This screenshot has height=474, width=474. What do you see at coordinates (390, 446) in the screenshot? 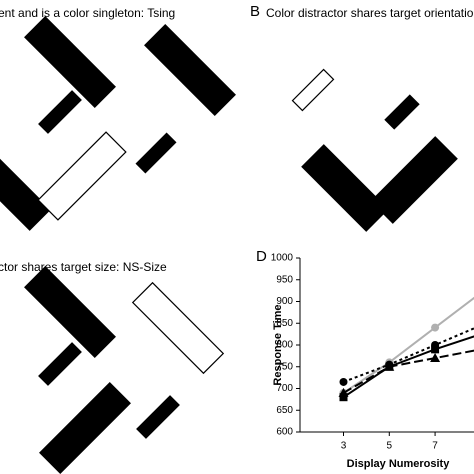
I see `x-tick-label: 5` at bounding box center [390, 446].